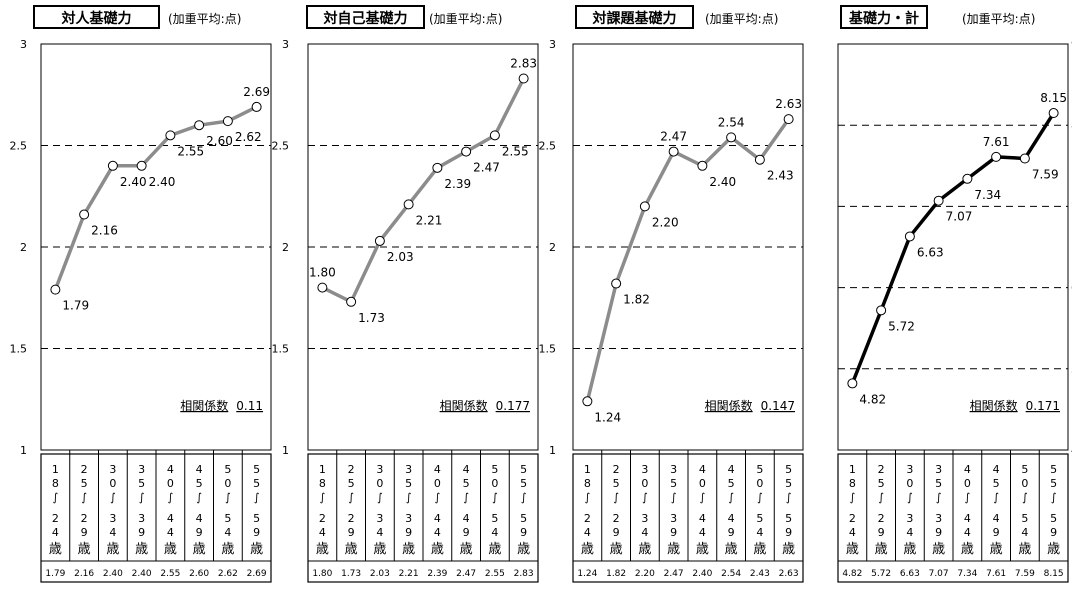 This screenshot has width=1072, height=609. What do you see at coordinates (113, 574) in the screenshot?
I see `table-value: 2.40` at bounding box center [113, 574].